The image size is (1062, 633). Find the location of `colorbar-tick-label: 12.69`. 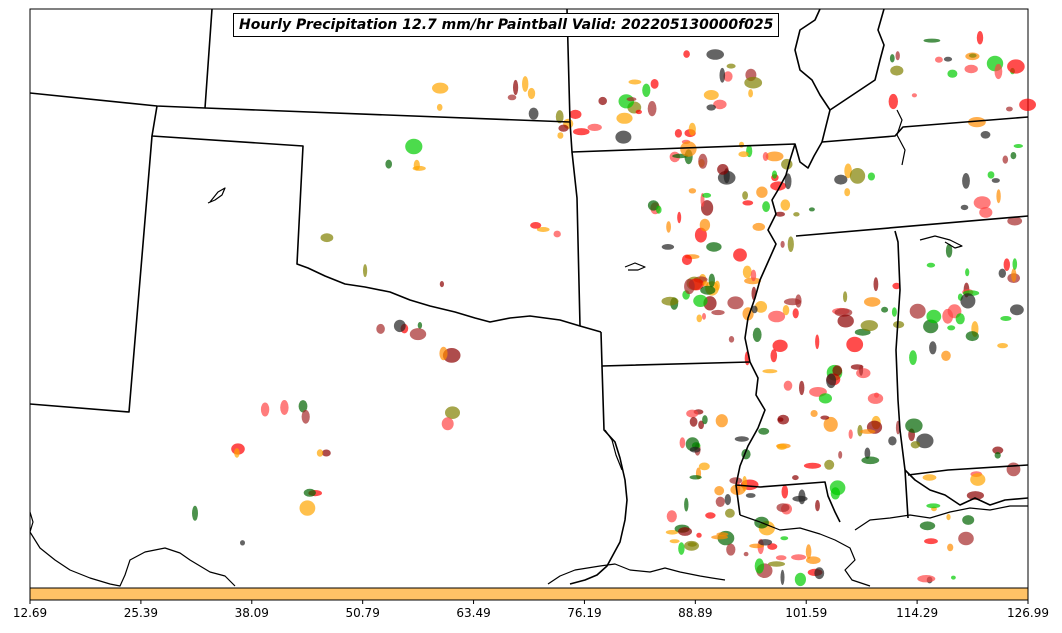

colorbar-tick-label: 12.69 is located at coordinates (30, 613).